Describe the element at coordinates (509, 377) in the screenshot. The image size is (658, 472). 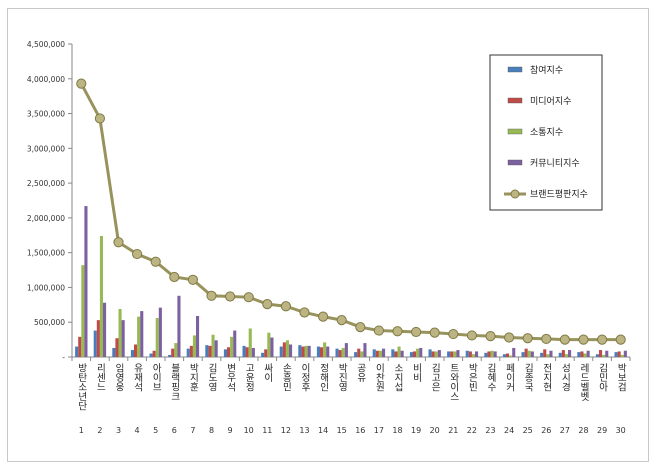
I see `category-label: 페이커` at that location.